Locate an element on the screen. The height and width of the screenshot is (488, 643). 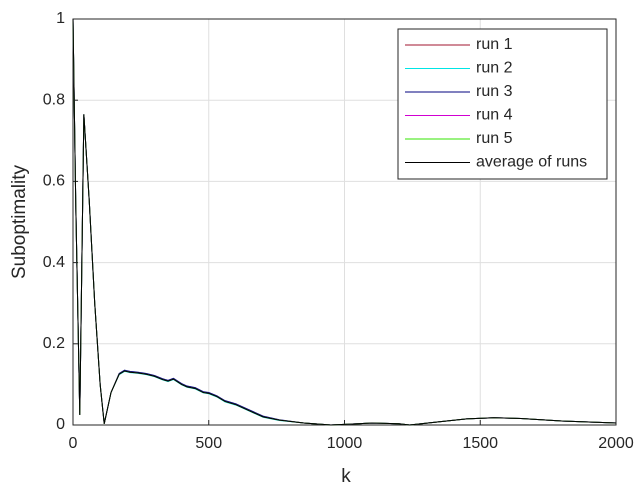
legend-label: run 5 is located at coordinates (494, 138).